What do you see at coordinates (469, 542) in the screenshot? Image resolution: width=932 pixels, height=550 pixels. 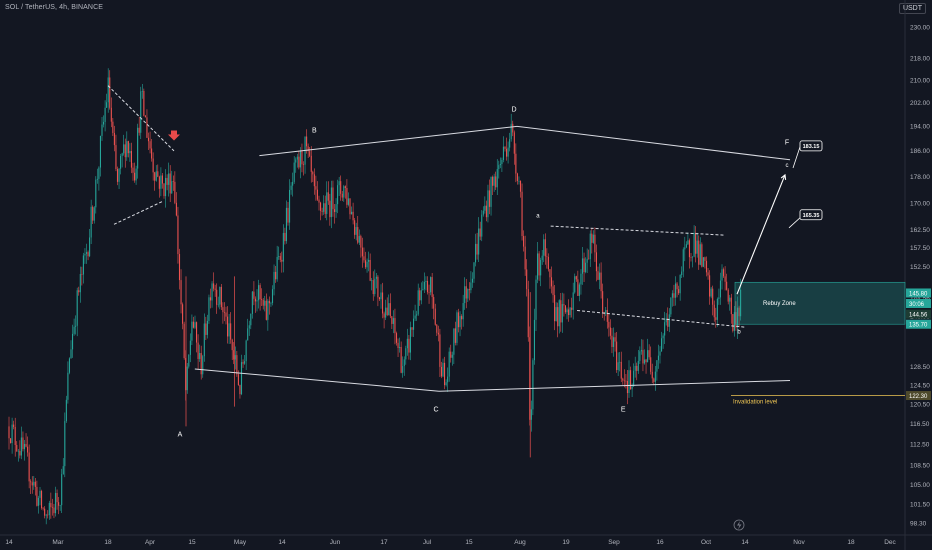 I see `time-tick-label: 15` at bounding box center [469, 542].